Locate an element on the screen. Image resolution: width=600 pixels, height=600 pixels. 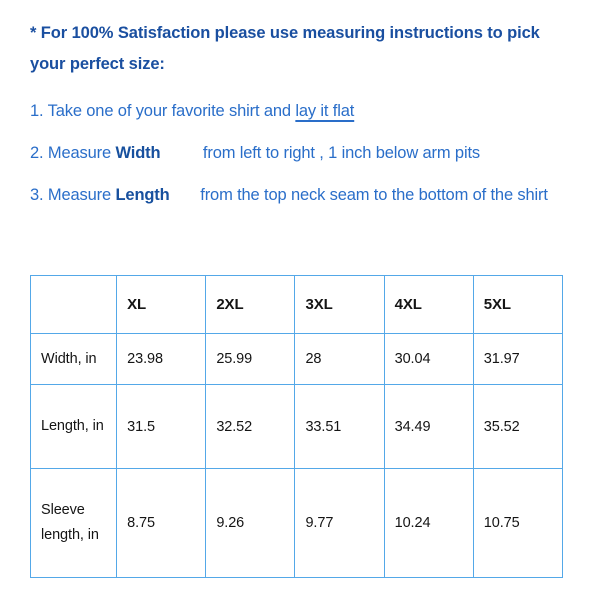
step-3-prefix: 3. Measure is located at coordinates (73, 195).